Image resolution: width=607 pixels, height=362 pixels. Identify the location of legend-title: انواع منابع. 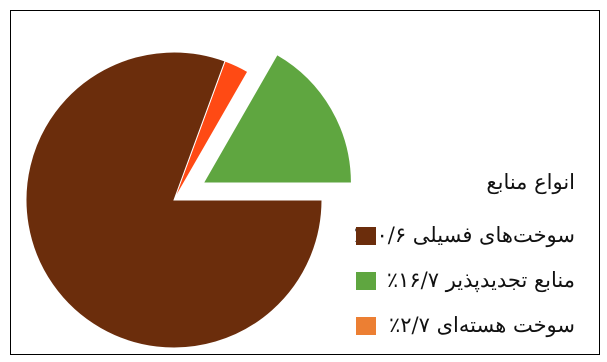
(530, 182).